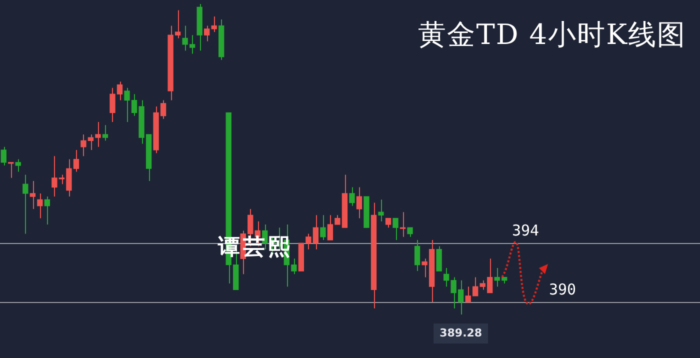 This screenshot has width=700, height=358. What do you see at coordinates (562, 289) in the screenshot?
I see `text: 390` at bounding box center [562, 289].